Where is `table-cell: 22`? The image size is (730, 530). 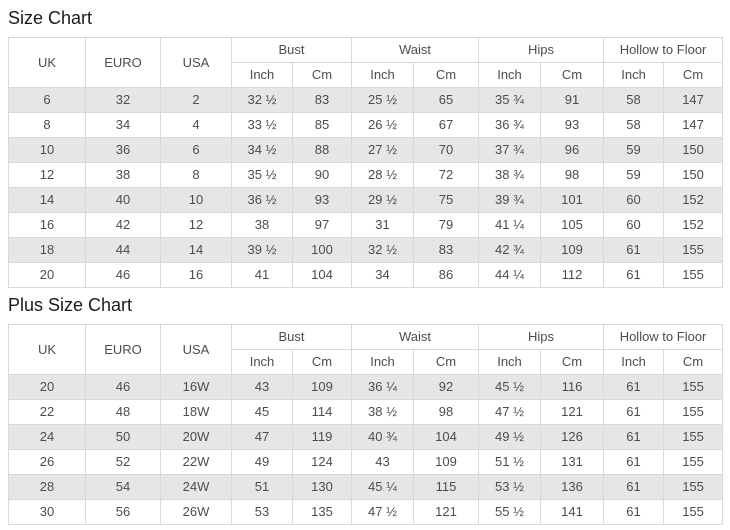 table-cell: 22 is located at coordinates (47, 412).